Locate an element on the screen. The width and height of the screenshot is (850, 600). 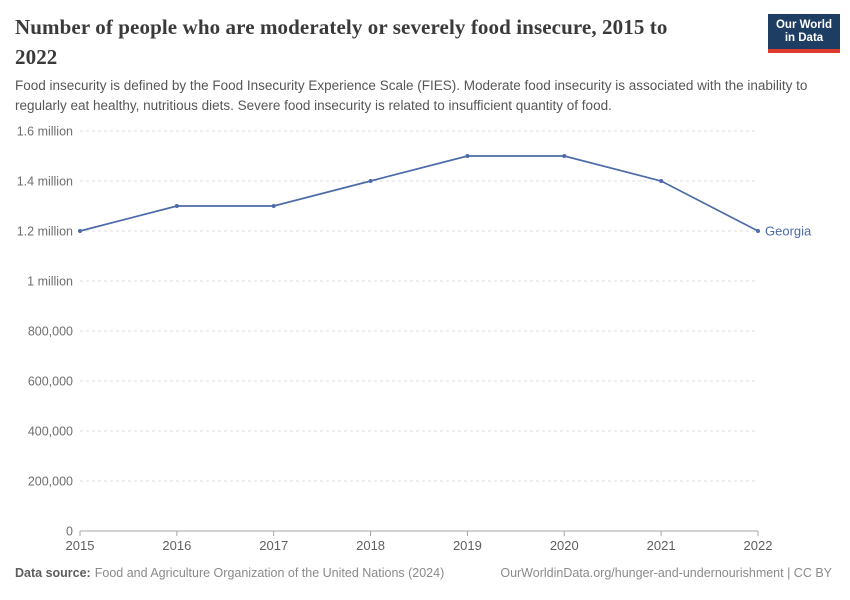
x-axis-tick-label: 2021 is located at coordinates (661, 545).